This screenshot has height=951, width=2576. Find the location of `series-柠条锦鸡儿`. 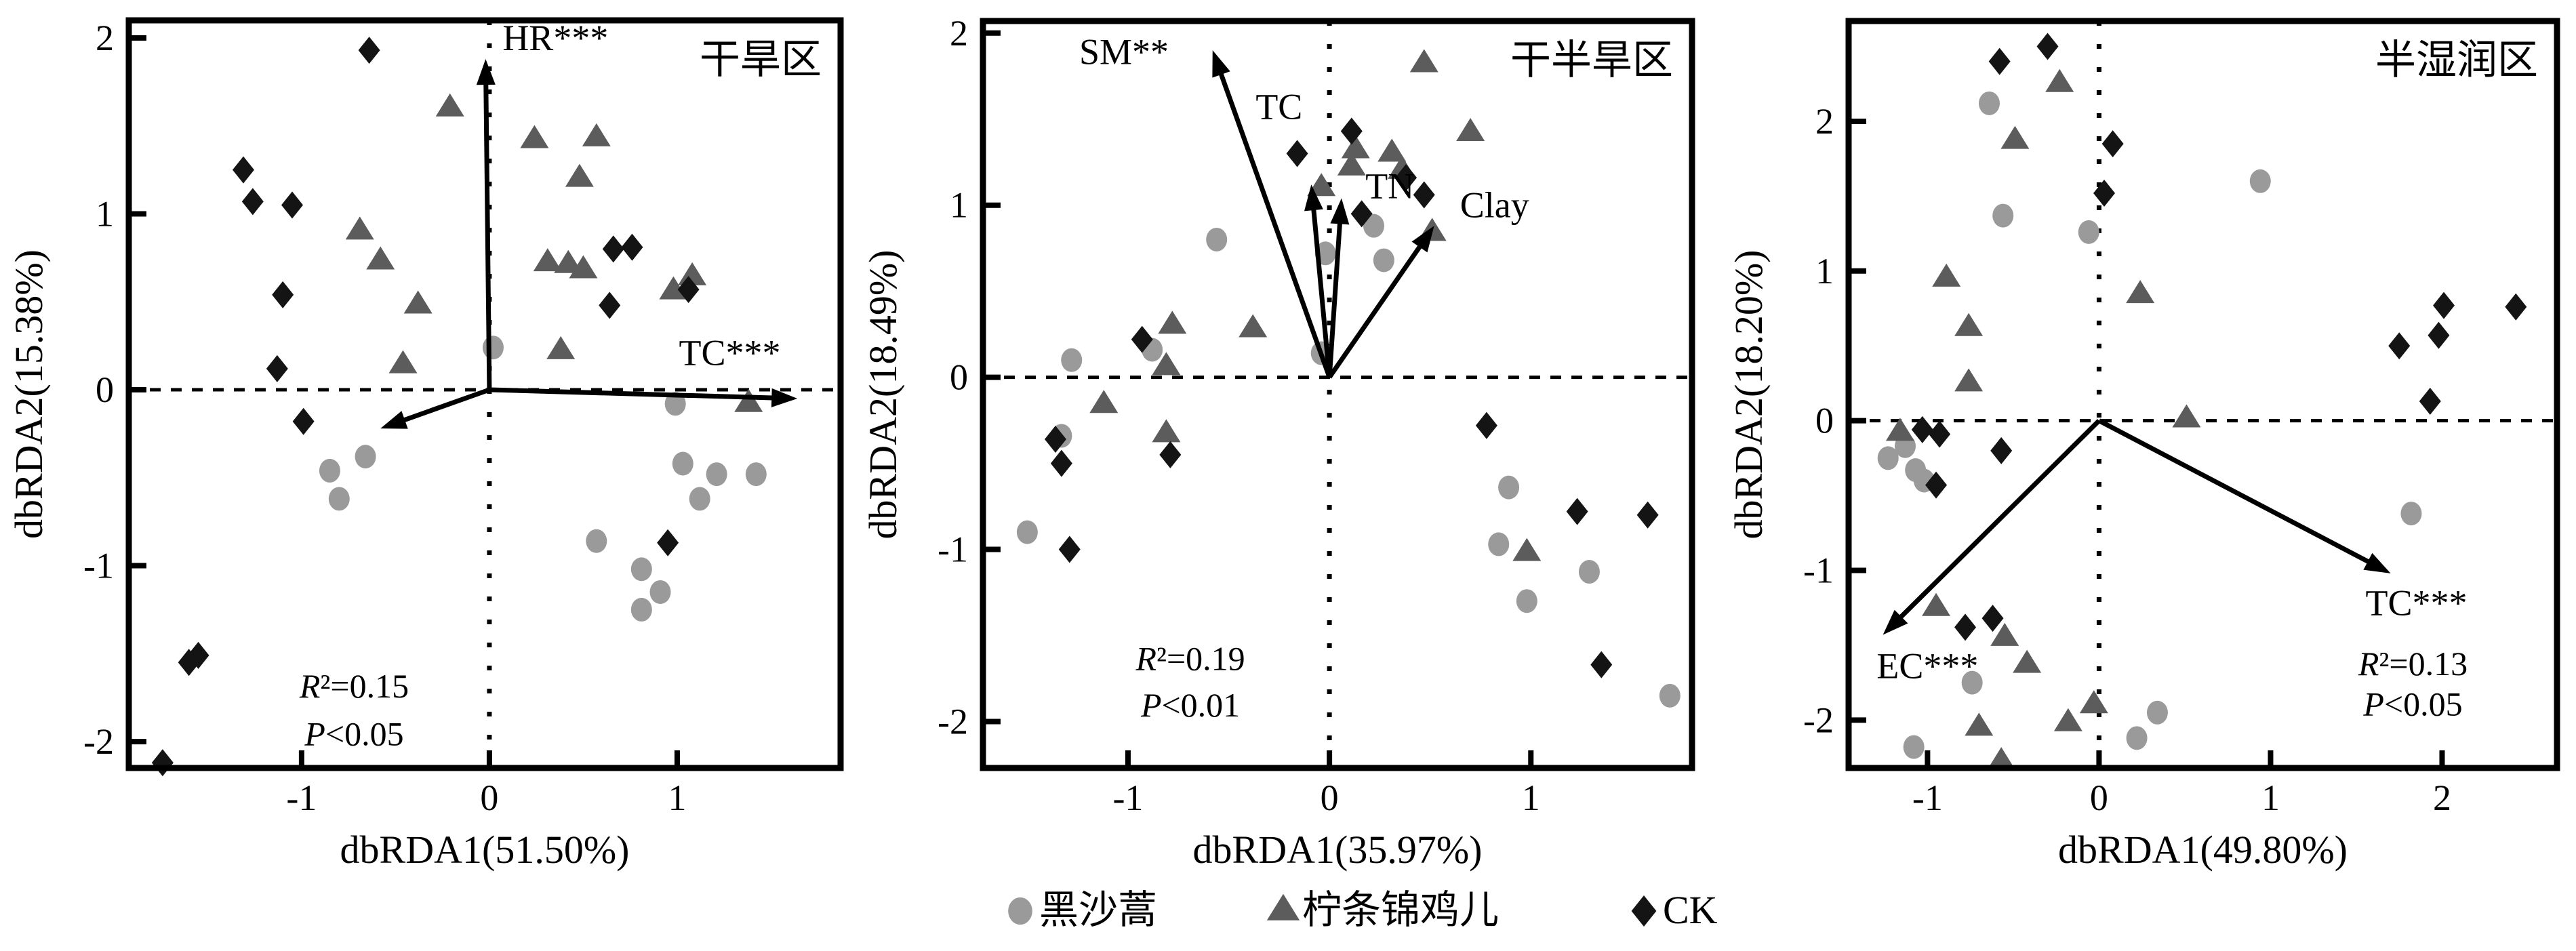

series-柠条锦鸡儿 is located at coordinates (554, 252).